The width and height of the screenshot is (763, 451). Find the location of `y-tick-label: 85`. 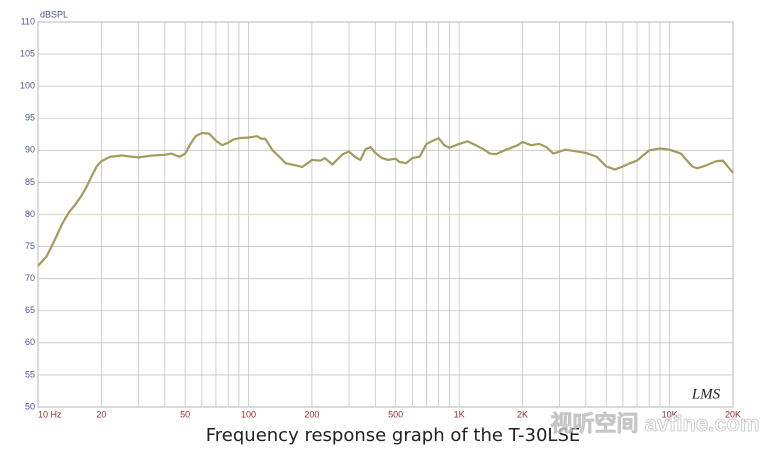

y-tick-label: 85 is located at coordinates (30, 182).